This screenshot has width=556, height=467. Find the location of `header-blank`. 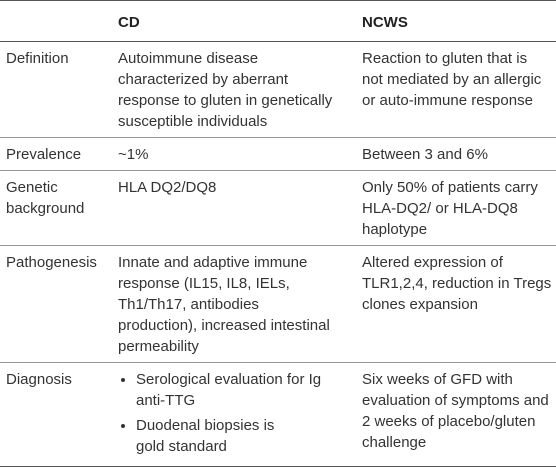

header-blank is located at coordinates (56, 21).